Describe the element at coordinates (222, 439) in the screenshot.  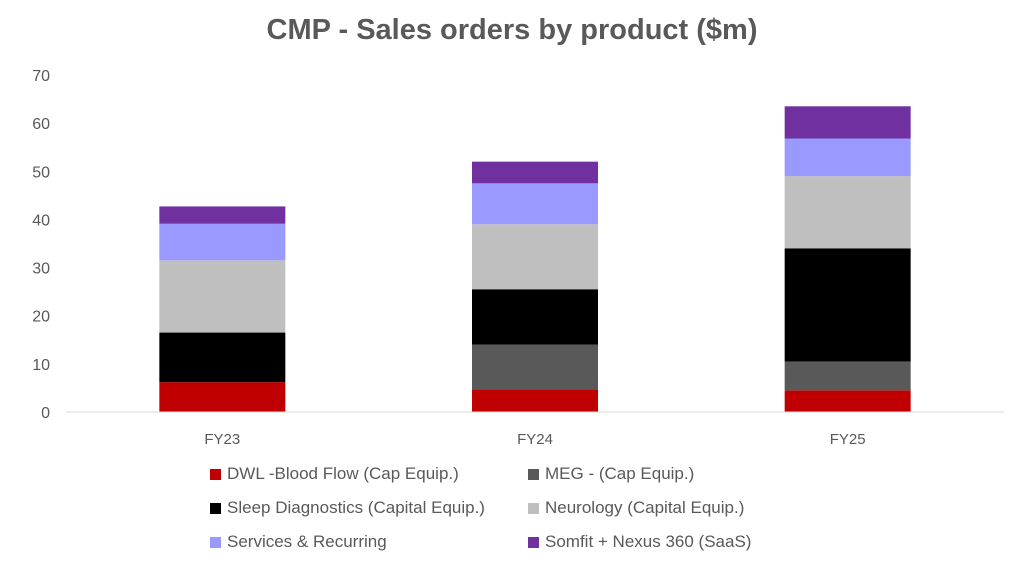
I see `x-tick-label: FY23` at that location.